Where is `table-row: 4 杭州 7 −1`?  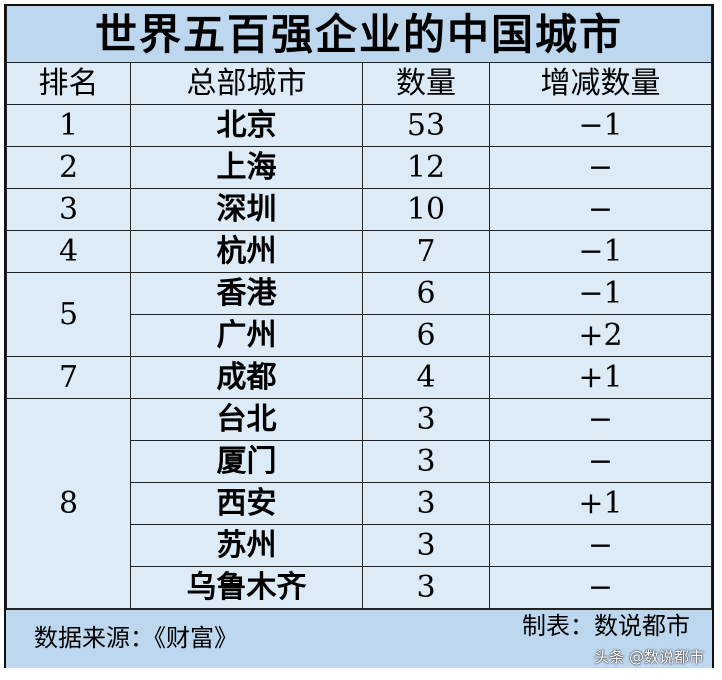
table-row: 4 杭州 7 −1 is located at coordinates (359, 251).